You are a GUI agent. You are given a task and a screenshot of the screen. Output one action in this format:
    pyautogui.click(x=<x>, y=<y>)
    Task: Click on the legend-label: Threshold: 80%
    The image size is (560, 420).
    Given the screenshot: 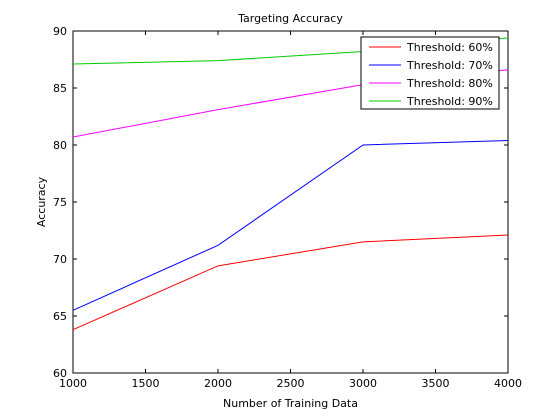 What is the action you would take?
    pyautogui.click(x=449, y=83)
    